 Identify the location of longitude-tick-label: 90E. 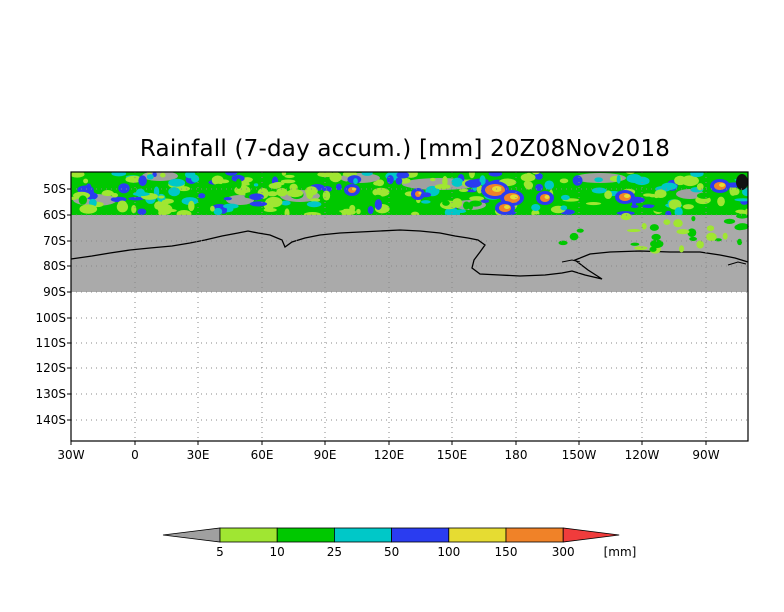
(325, 455).